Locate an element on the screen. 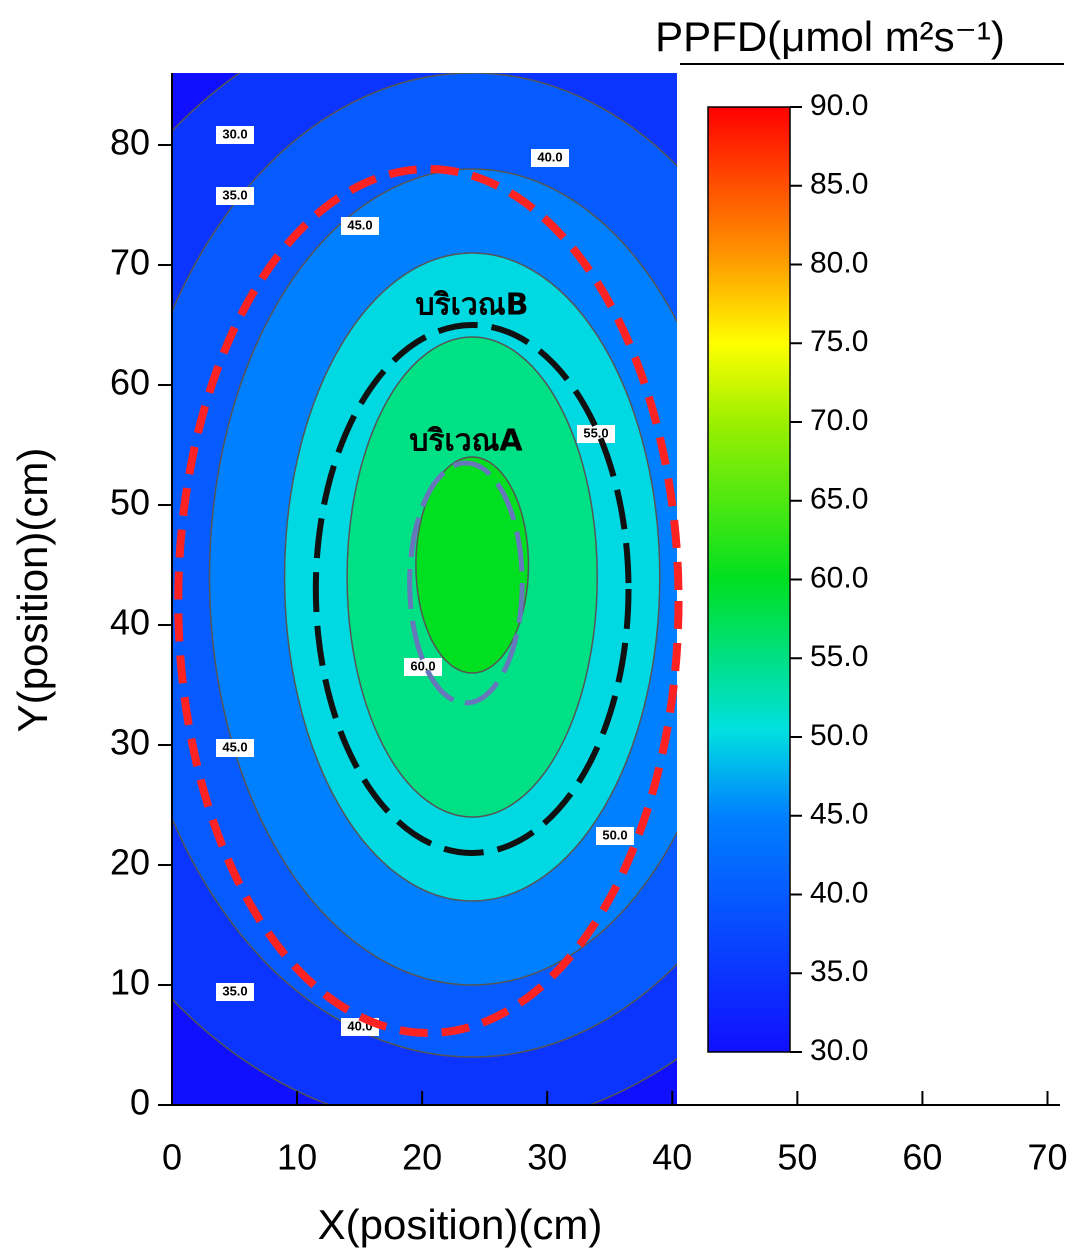 The image size is (1074, 1256). contour-label: 50.0 is located at coordinates (614, 834).